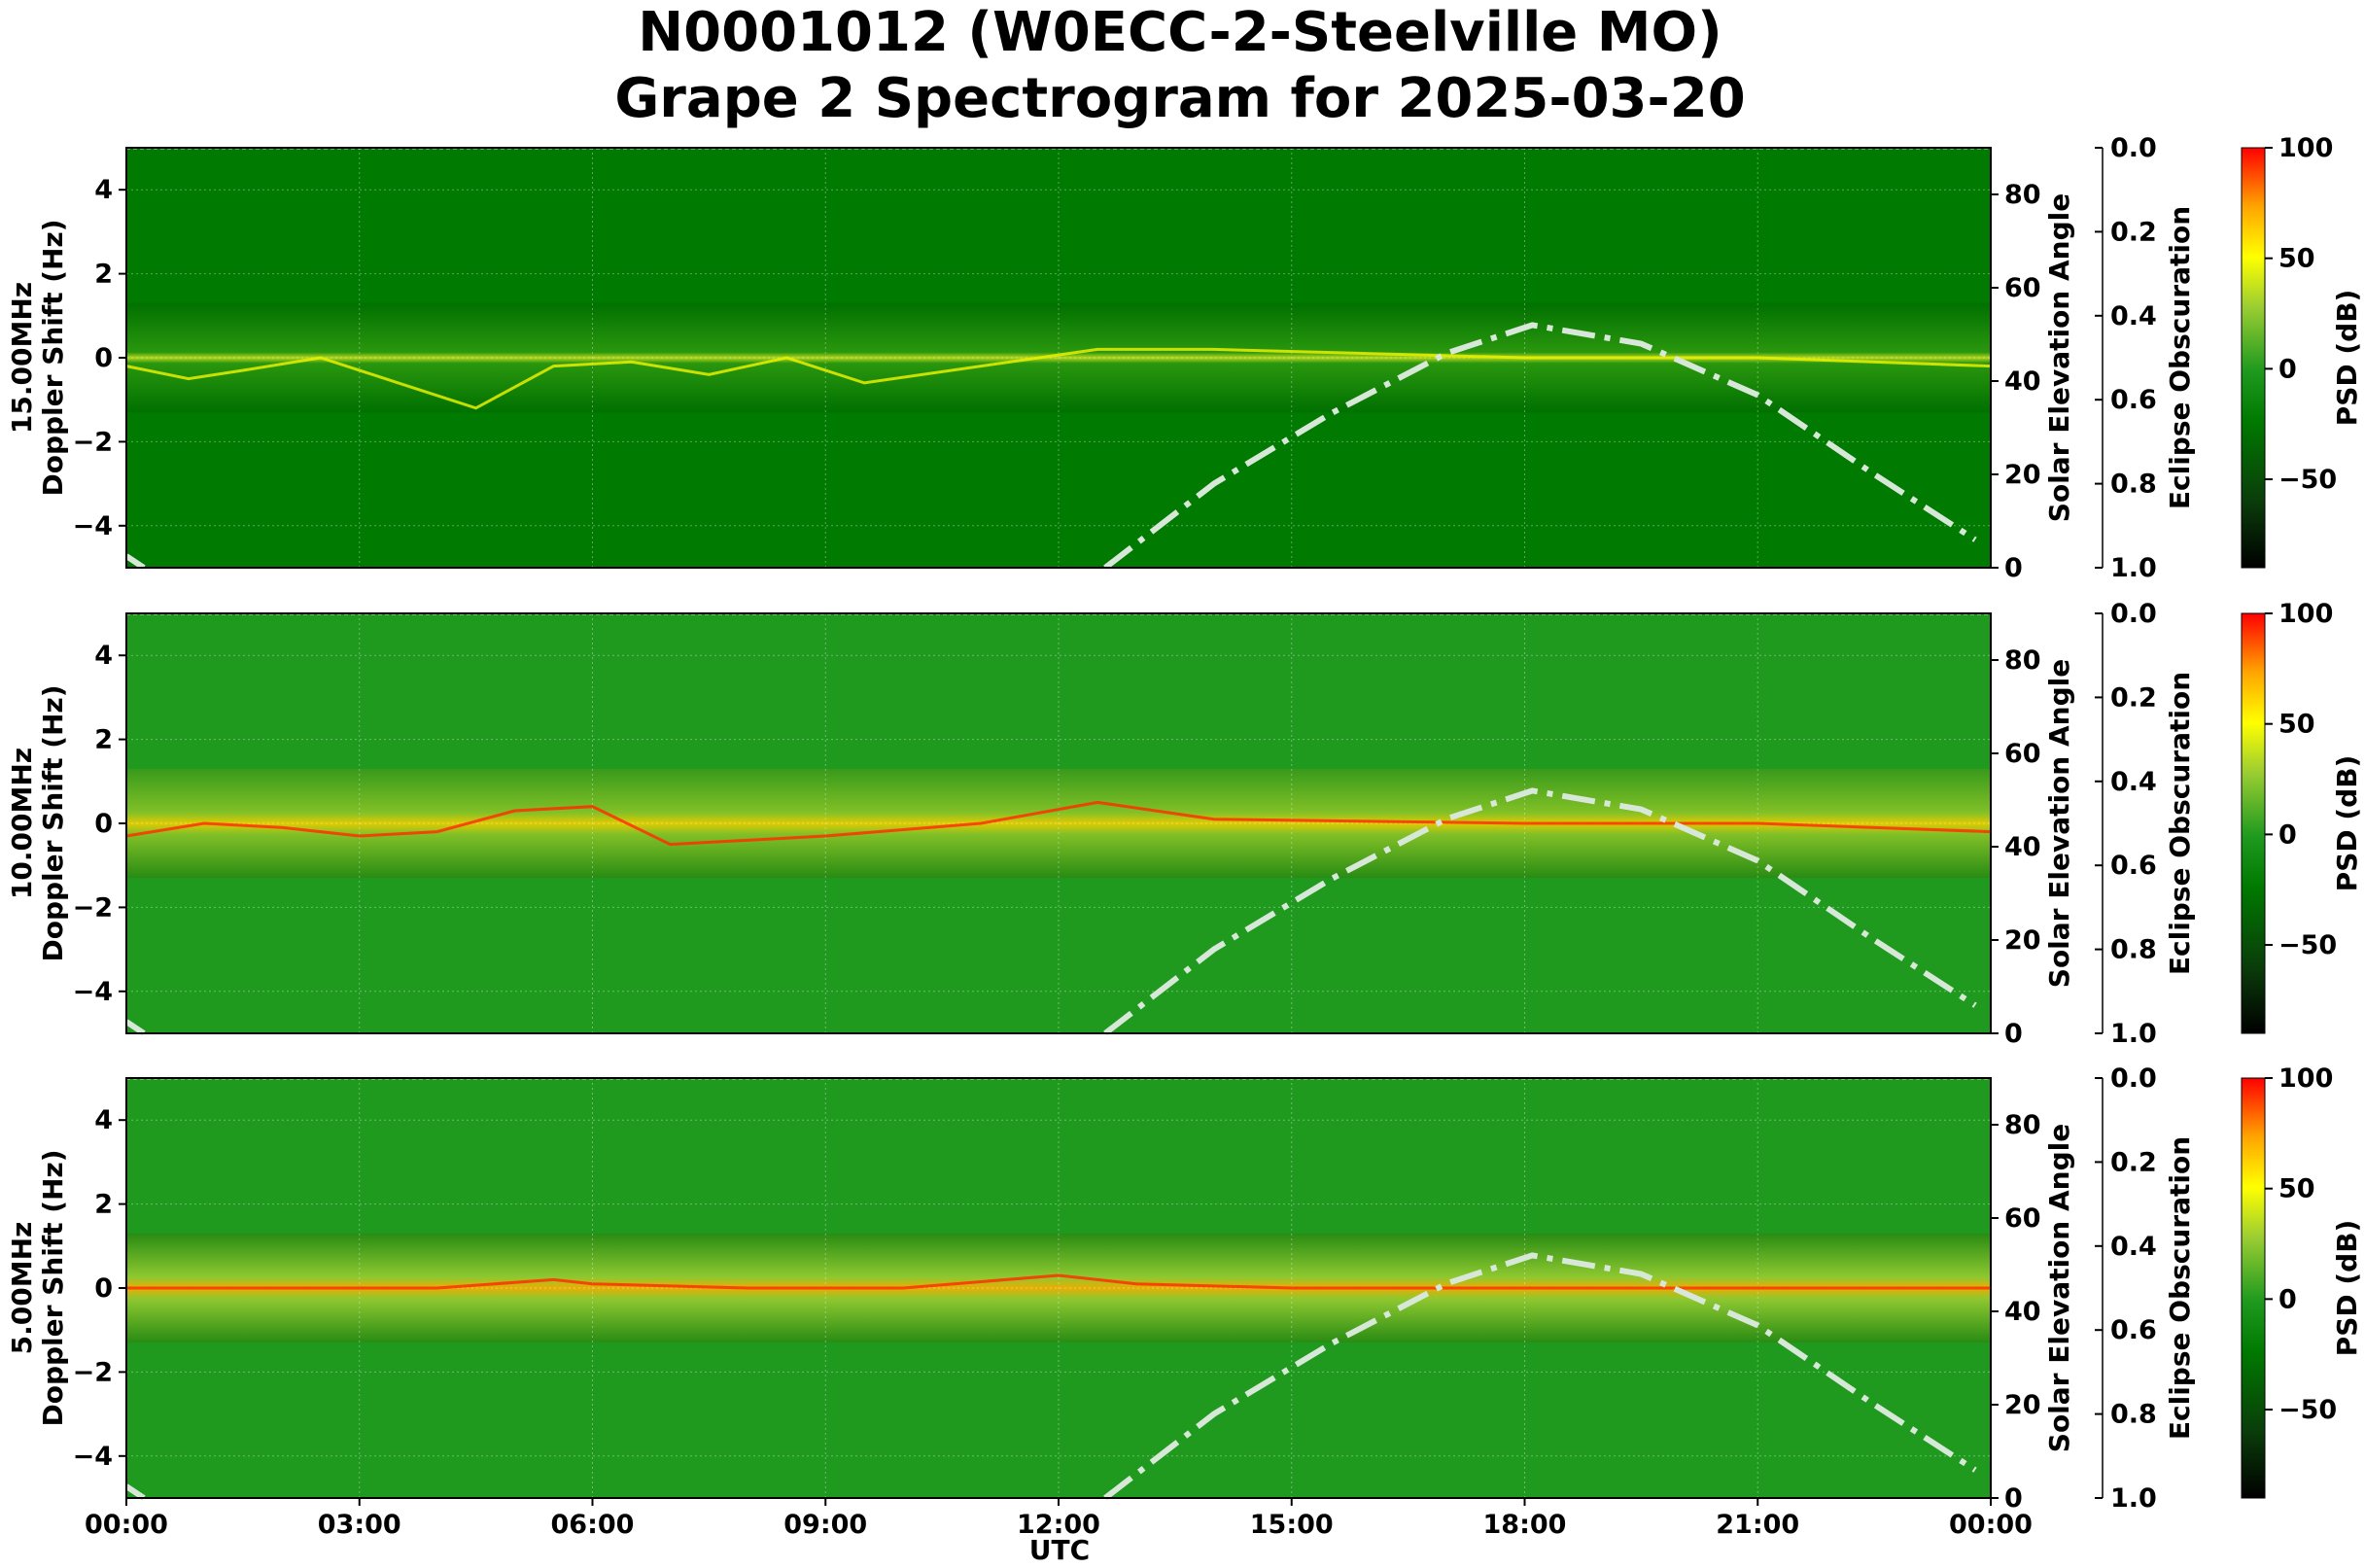 The height and width of the screenshot is (1568, 2365). What do you see at coordinates (1179, 98) in the screenshot?
I see `chart-title-line2: Grape 2 Spectrogram for 2025-03-20` at bounding box center [1179, 98].